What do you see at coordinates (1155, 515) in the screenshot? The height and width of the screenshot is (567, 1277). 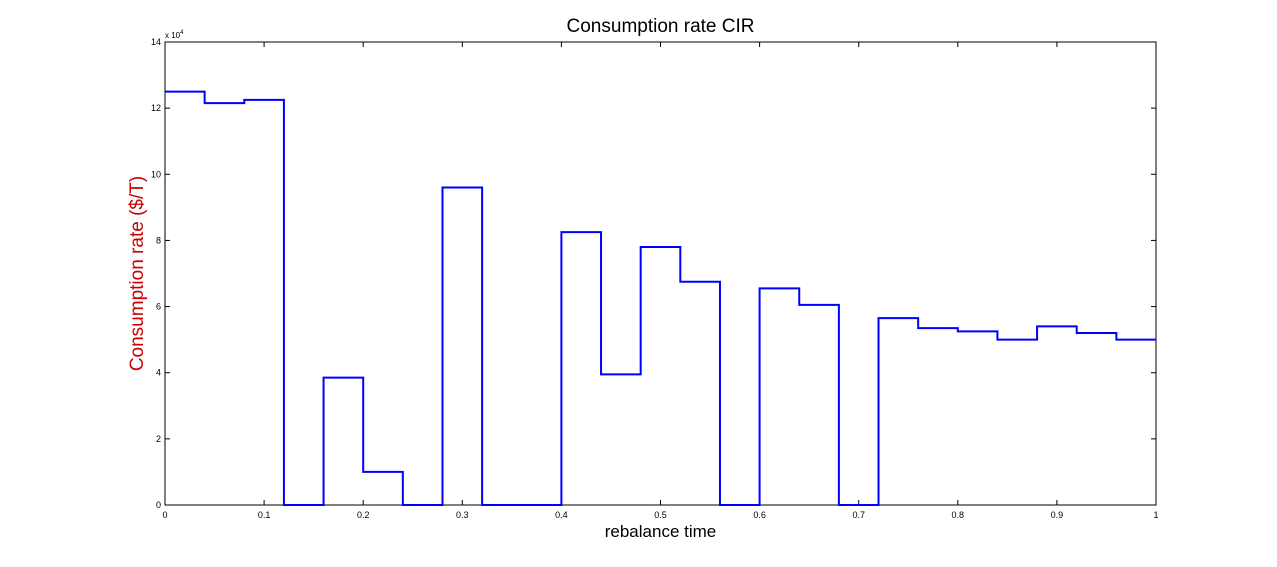 I see `x-tick-label: 1` at bounding box center [1155, 515].